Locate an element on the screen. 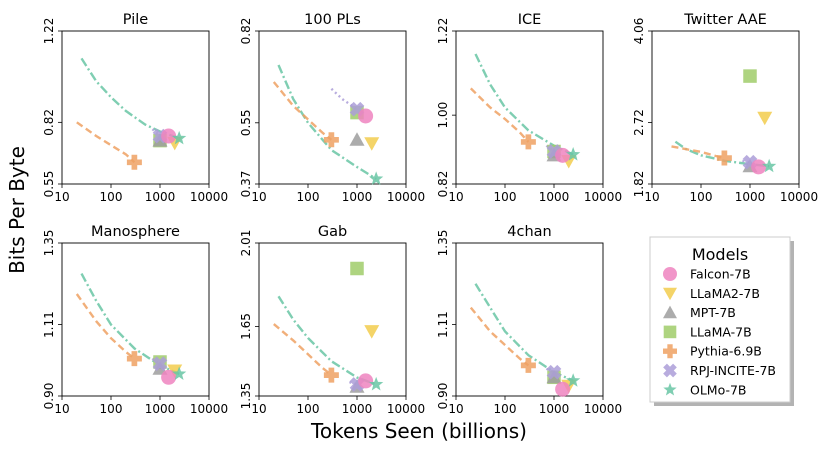  subplot-pile: Pile 10 100 1000 10000 0.55 0.82 1.22 is located at coordinates (135, 108).